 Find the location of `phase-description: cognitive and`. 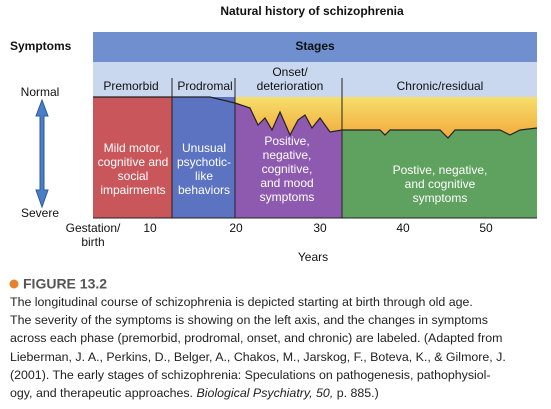

phase-description: cognitive and is located at coordinates (133, 162).